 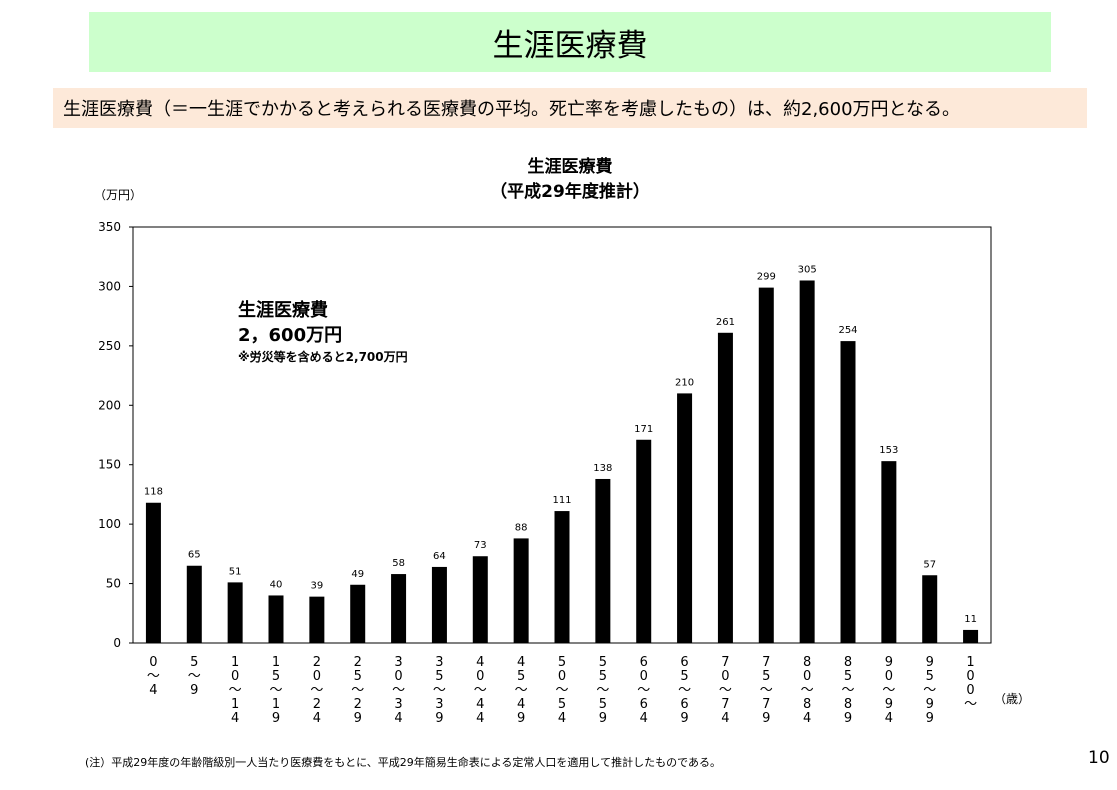 I want to click on x-tick-label: 8 5 ～ 8 9, so click(x=847, y=690).